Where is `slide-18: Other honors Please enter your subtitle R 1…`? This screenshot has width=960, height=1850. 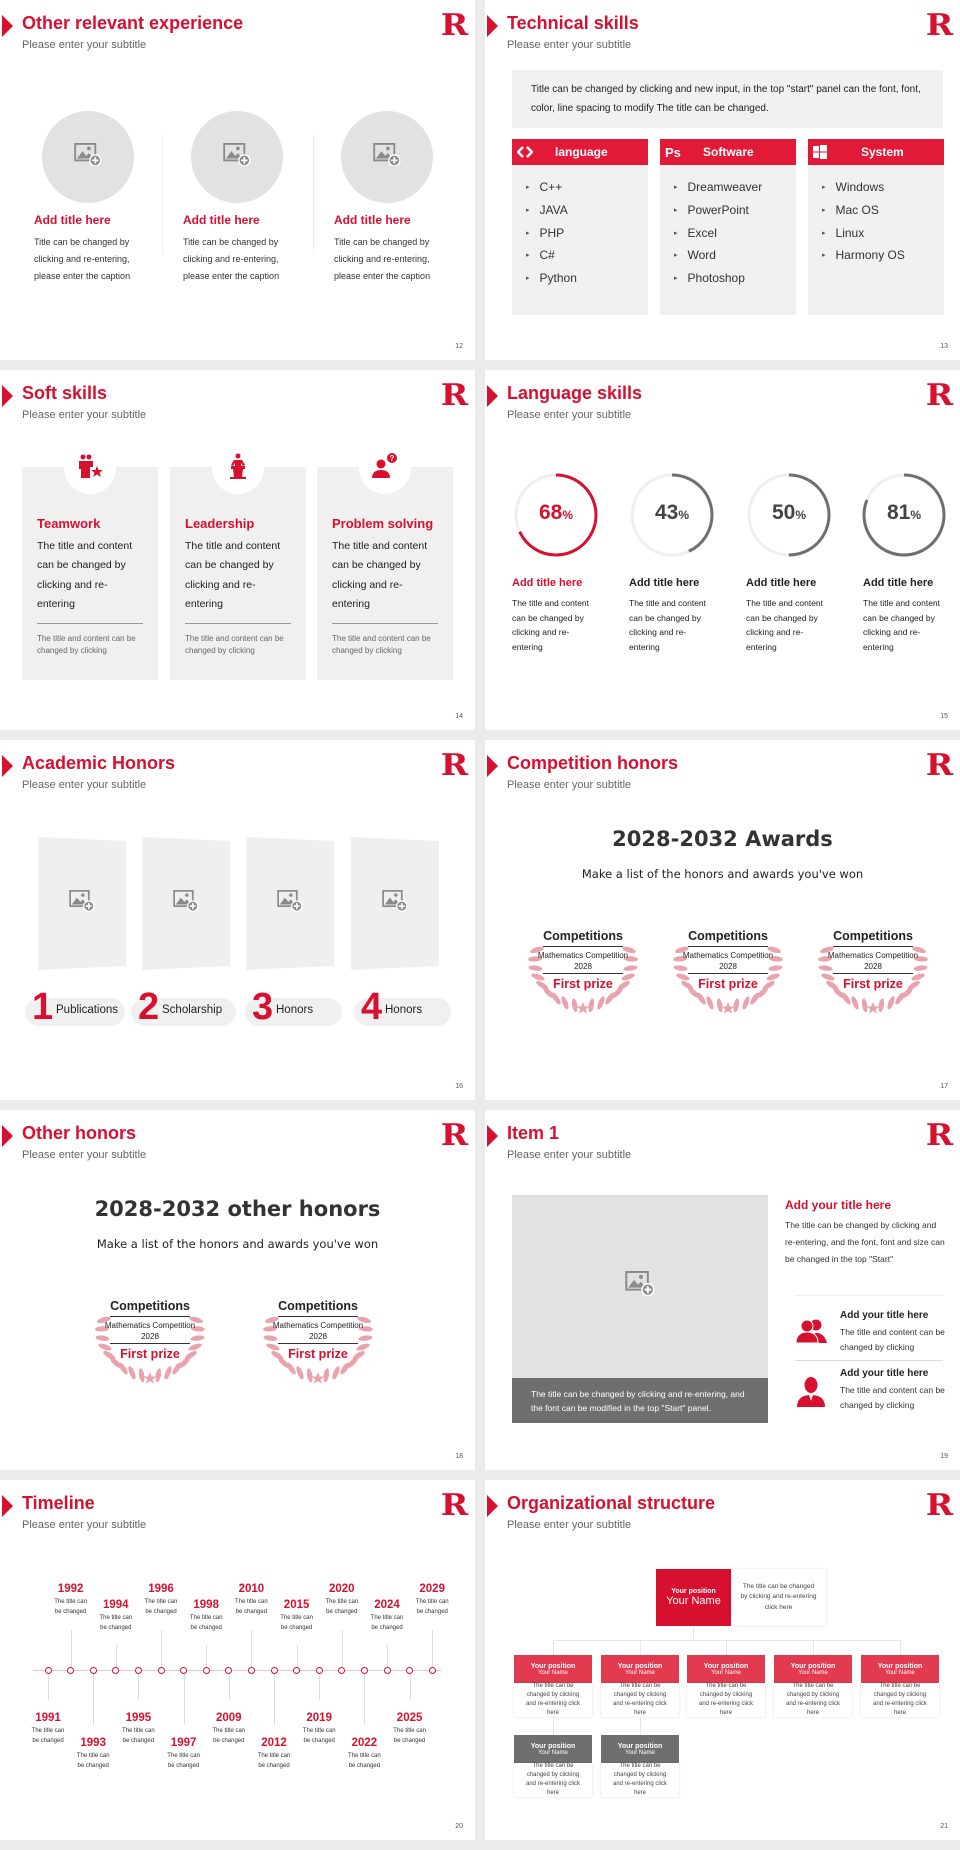 slide-18: Other honors Please enter your subtitle R 1… is located at coordinates (237, 1290).